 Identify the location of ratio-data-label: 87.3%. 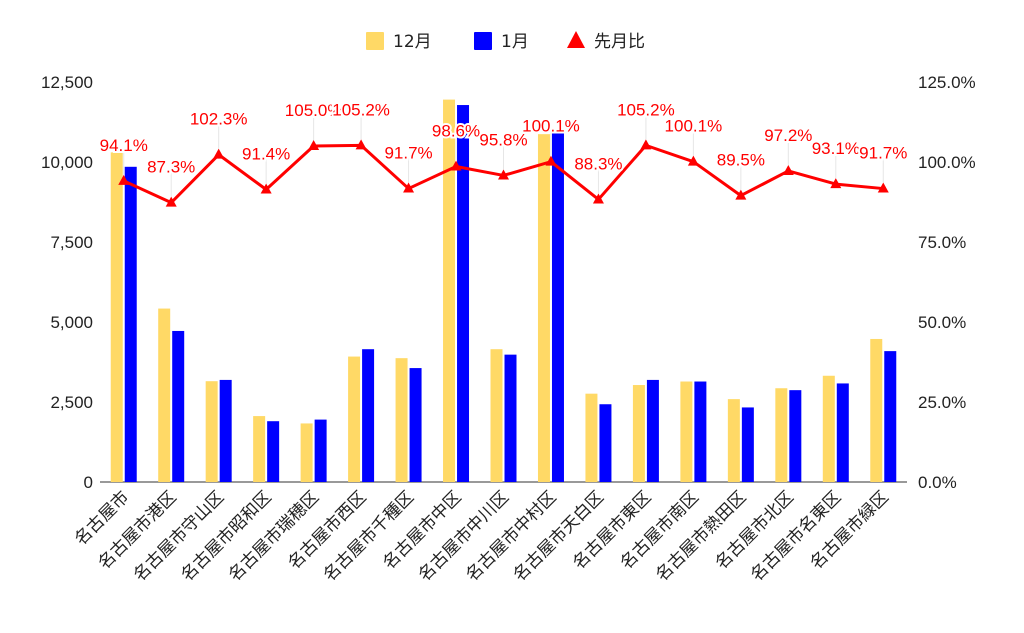
(171, 167).